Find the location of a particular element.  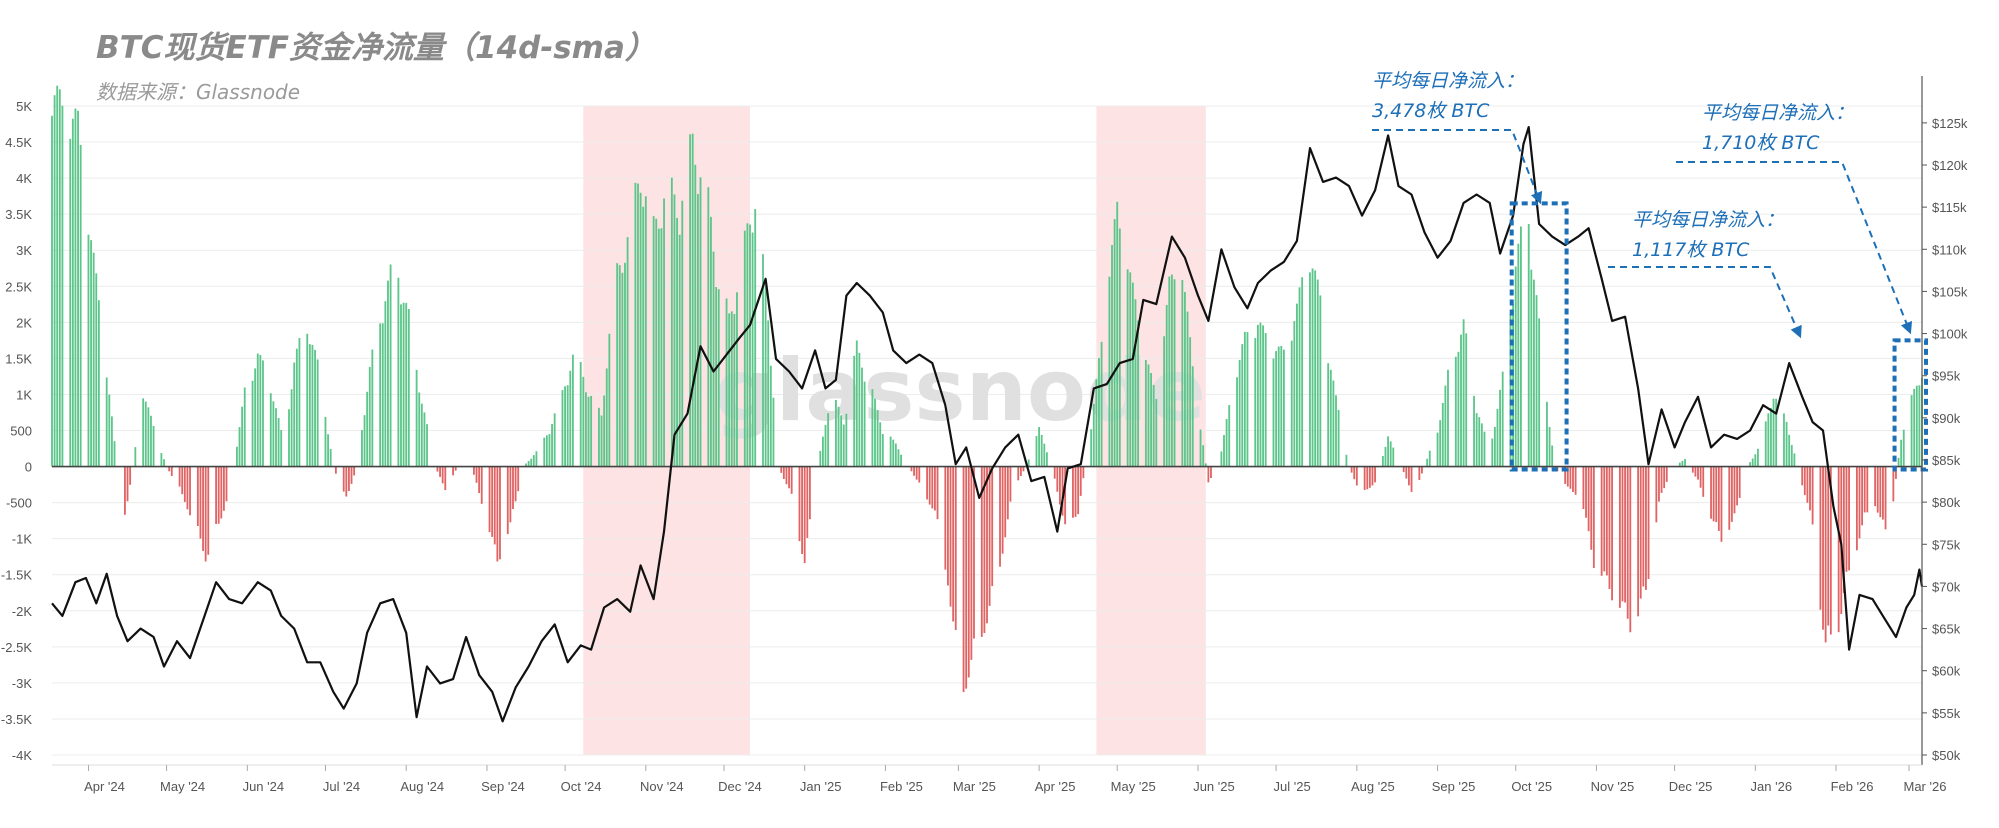

annotation-oct25: 平均每日净流入： 3,478枚 BTC is located at coordinates (1448, 96).